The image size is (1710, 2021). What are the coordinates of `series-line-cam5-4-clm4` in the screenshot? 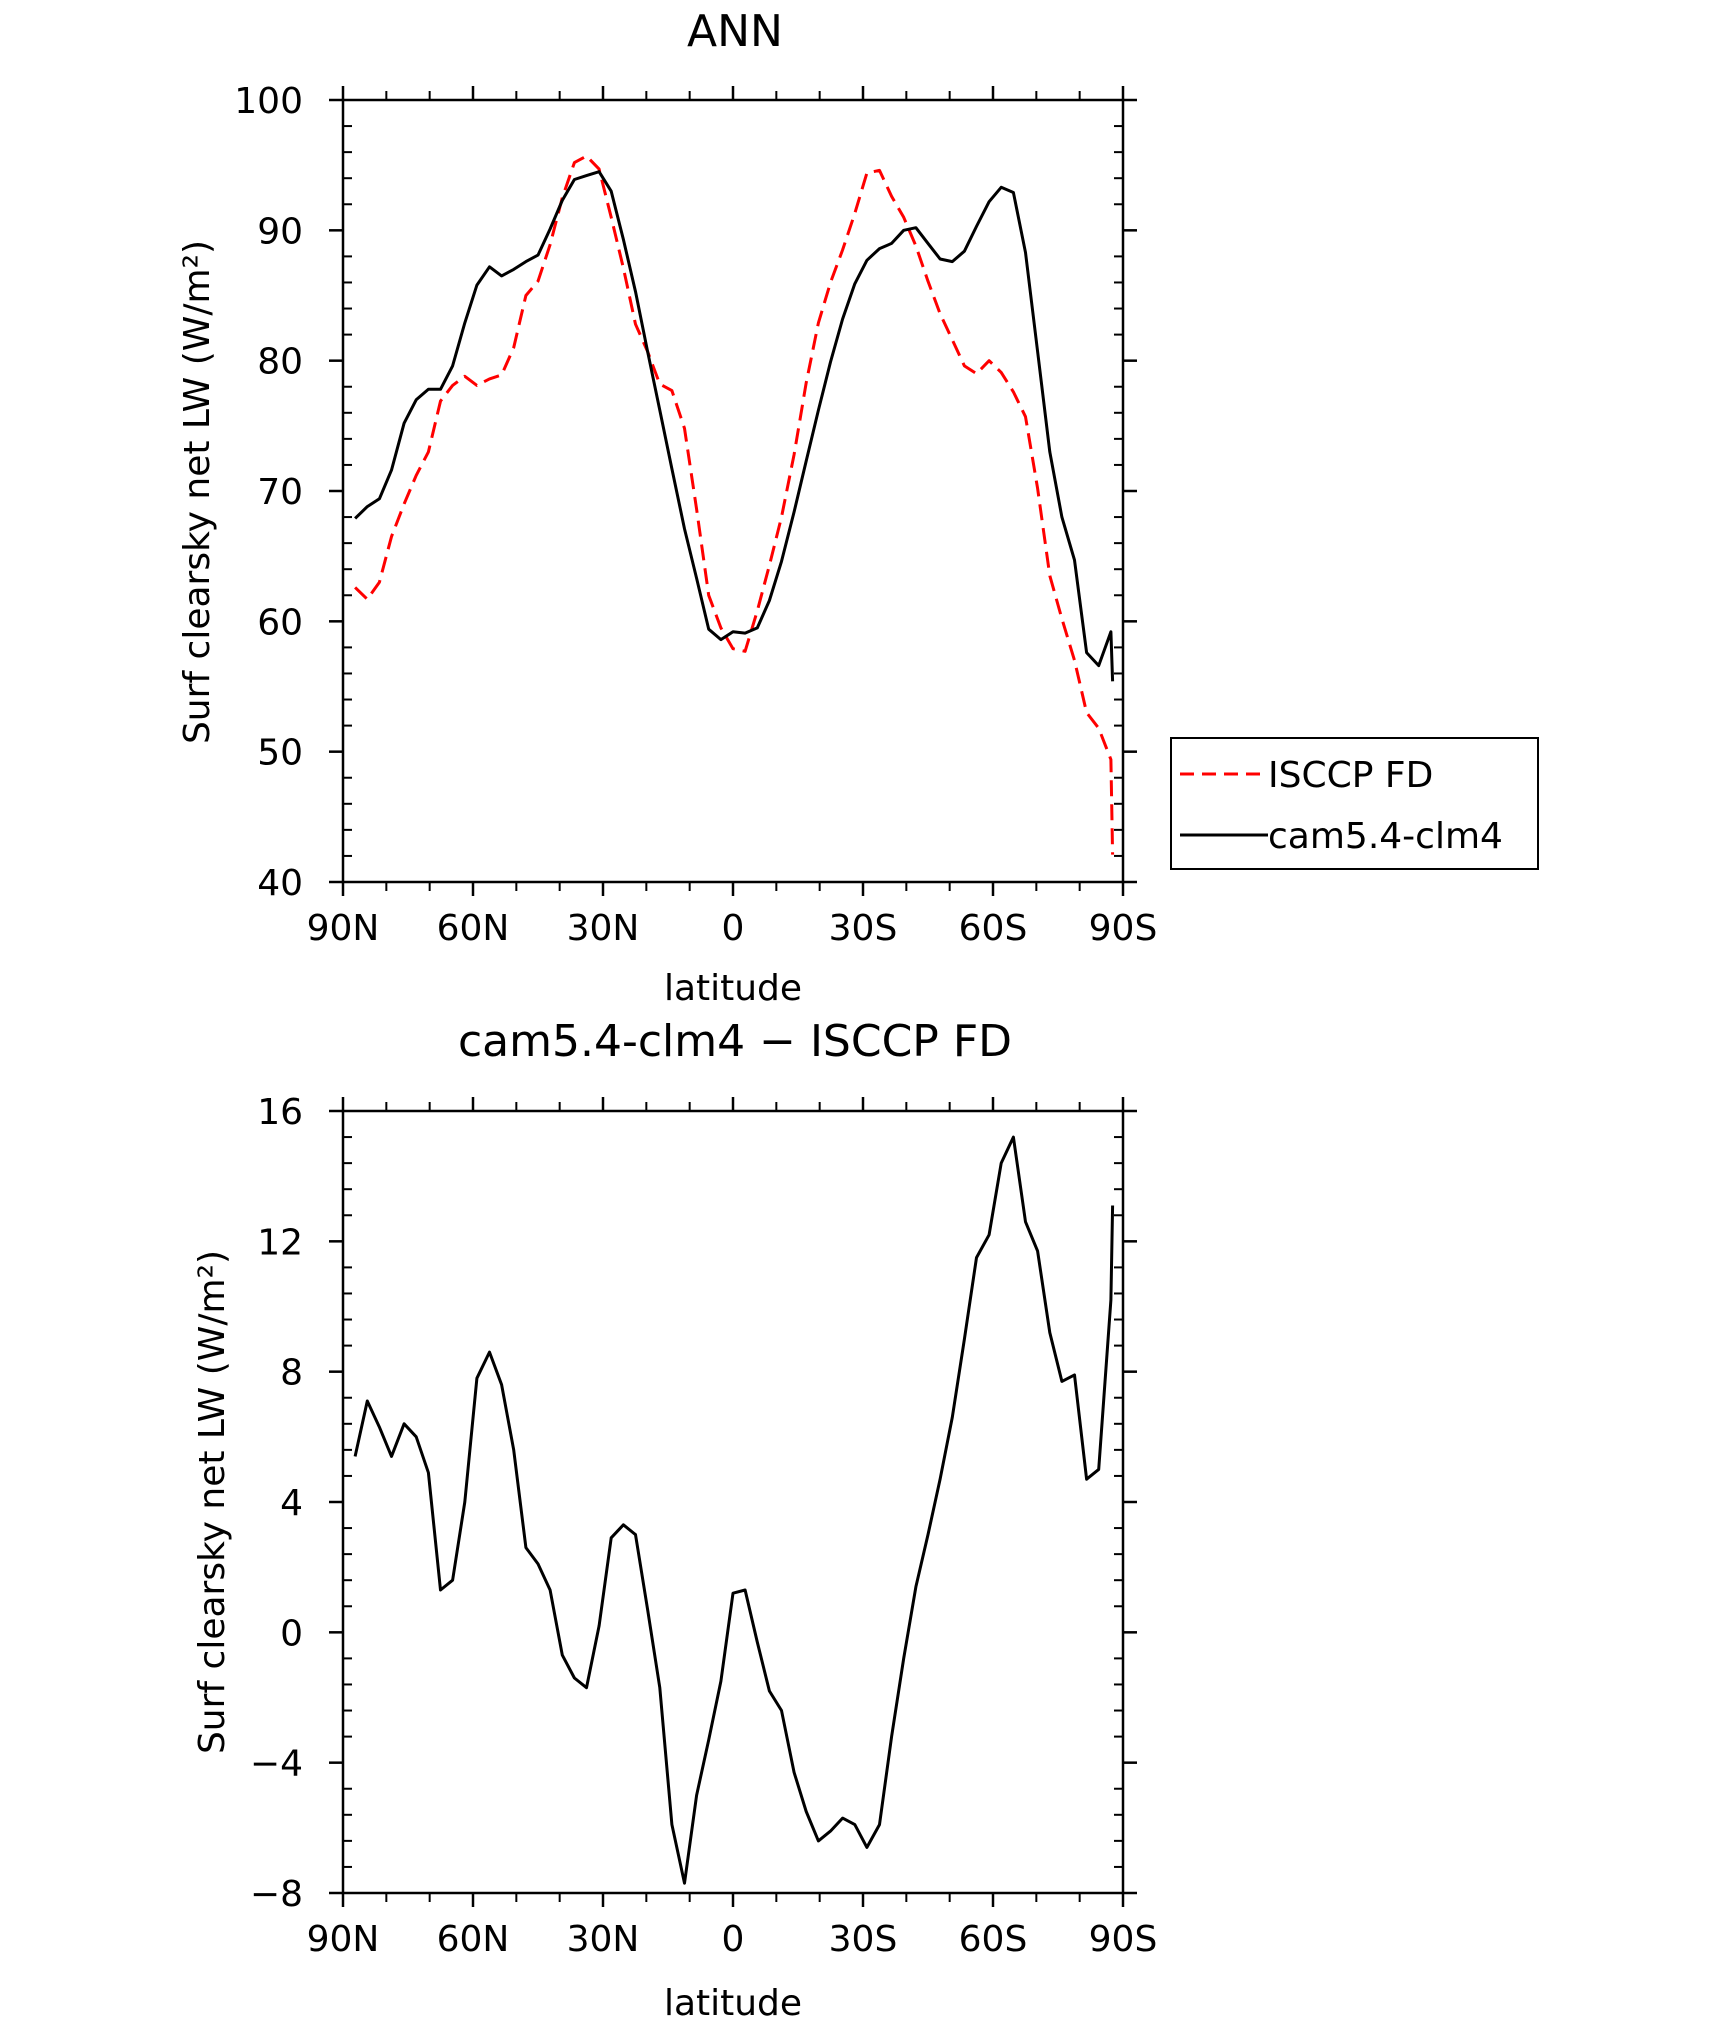 It's located at (734, 426).